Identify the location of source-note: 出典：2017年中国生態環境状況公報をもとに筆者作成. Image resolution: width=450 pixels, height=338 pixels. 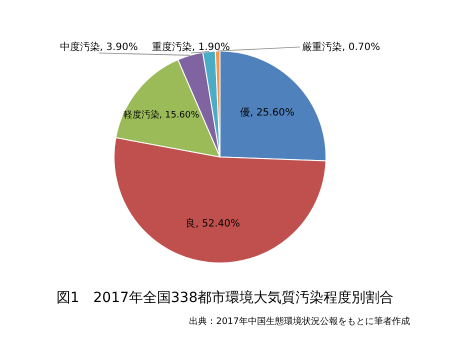
(299, 321).